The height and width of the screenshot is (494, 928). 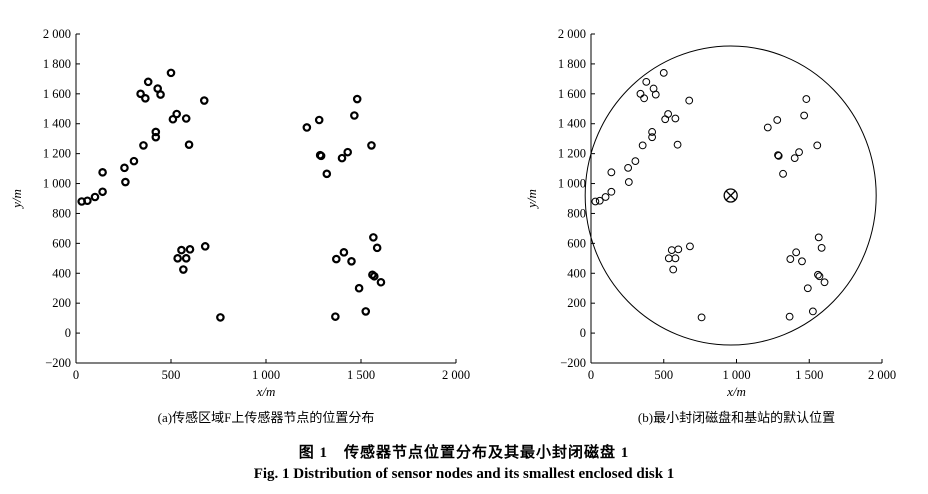 I want to click on x-tick-label: 1 000, so click(x=266, y=375).